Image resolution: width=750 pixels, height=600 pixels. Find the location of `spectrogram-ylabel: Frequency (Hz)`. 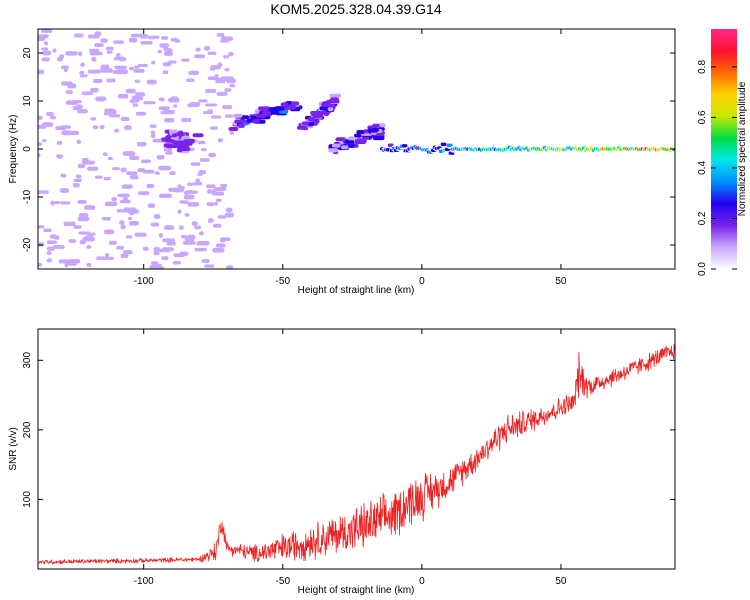

spectrogram-ylabel: Frequency (Hz) is located at coordinates (13, 149).